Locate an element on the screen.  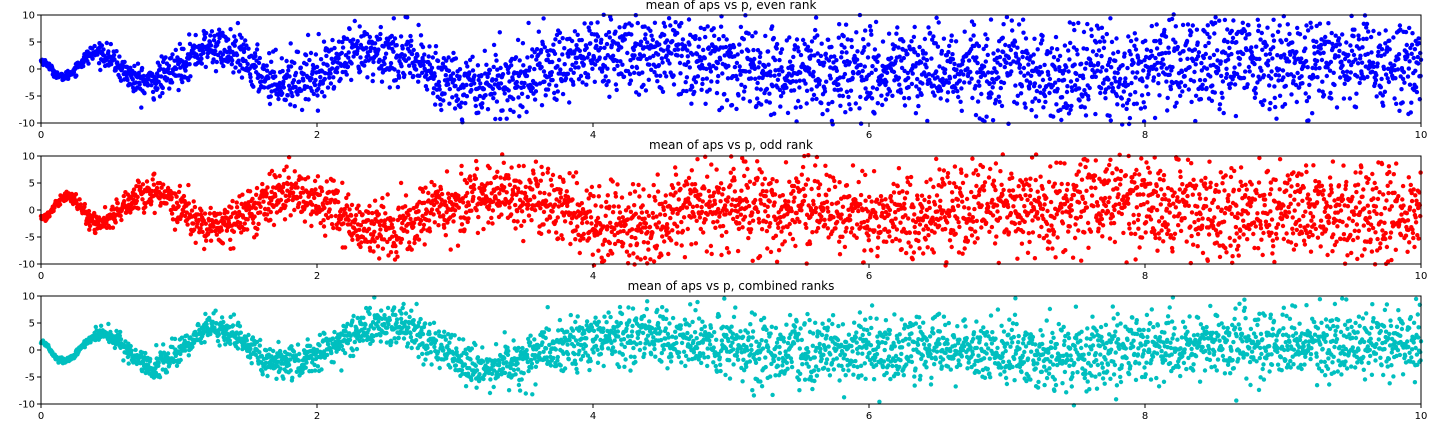
chart-title: mean of aps vs p, odd rank is located at coordinates (731, 145).